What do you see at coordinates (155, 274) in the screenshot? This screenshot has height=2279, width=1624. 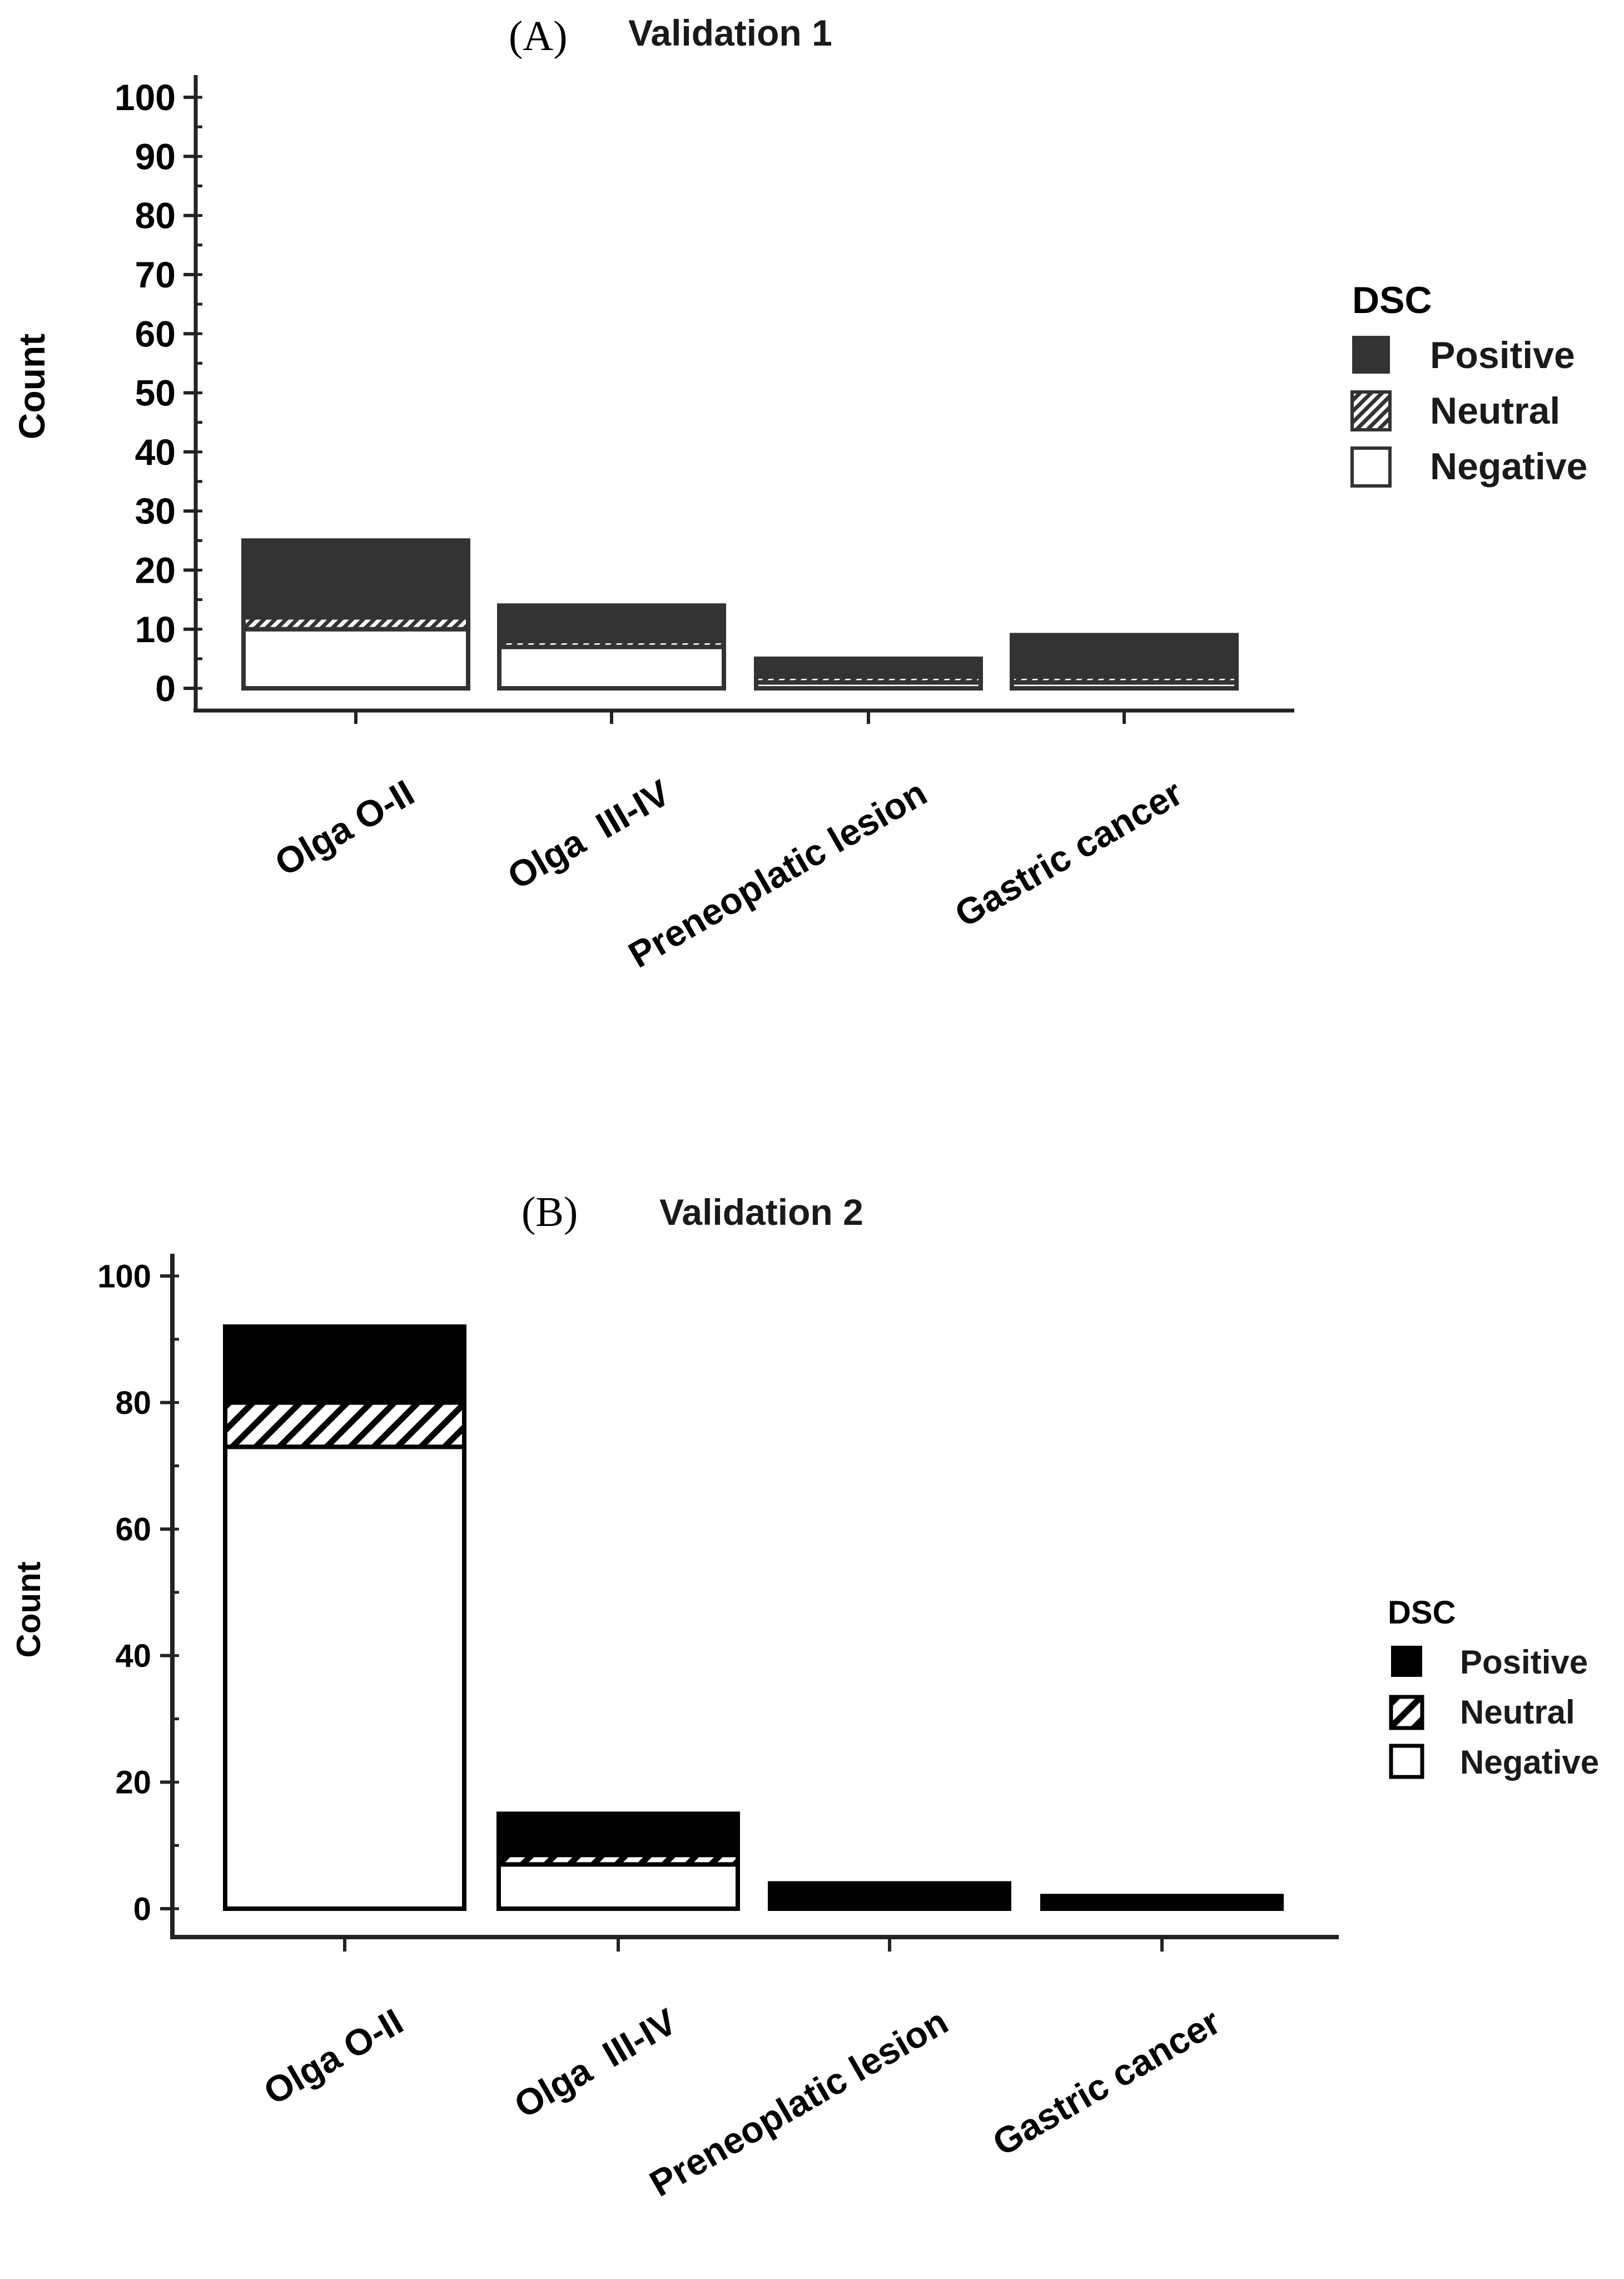 I see `panel-a-y-tick-label: 70` at bounding box center [155, 274].